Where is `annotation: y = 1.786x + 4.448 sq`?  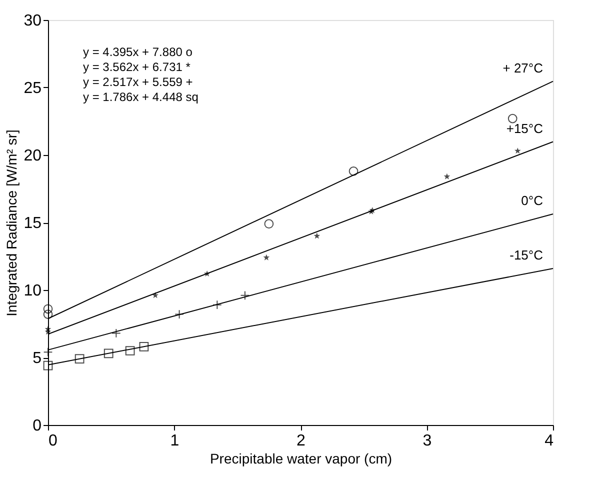
annotation: y = 1.786x + 4.448 sq is located at coordinates (140, 97).